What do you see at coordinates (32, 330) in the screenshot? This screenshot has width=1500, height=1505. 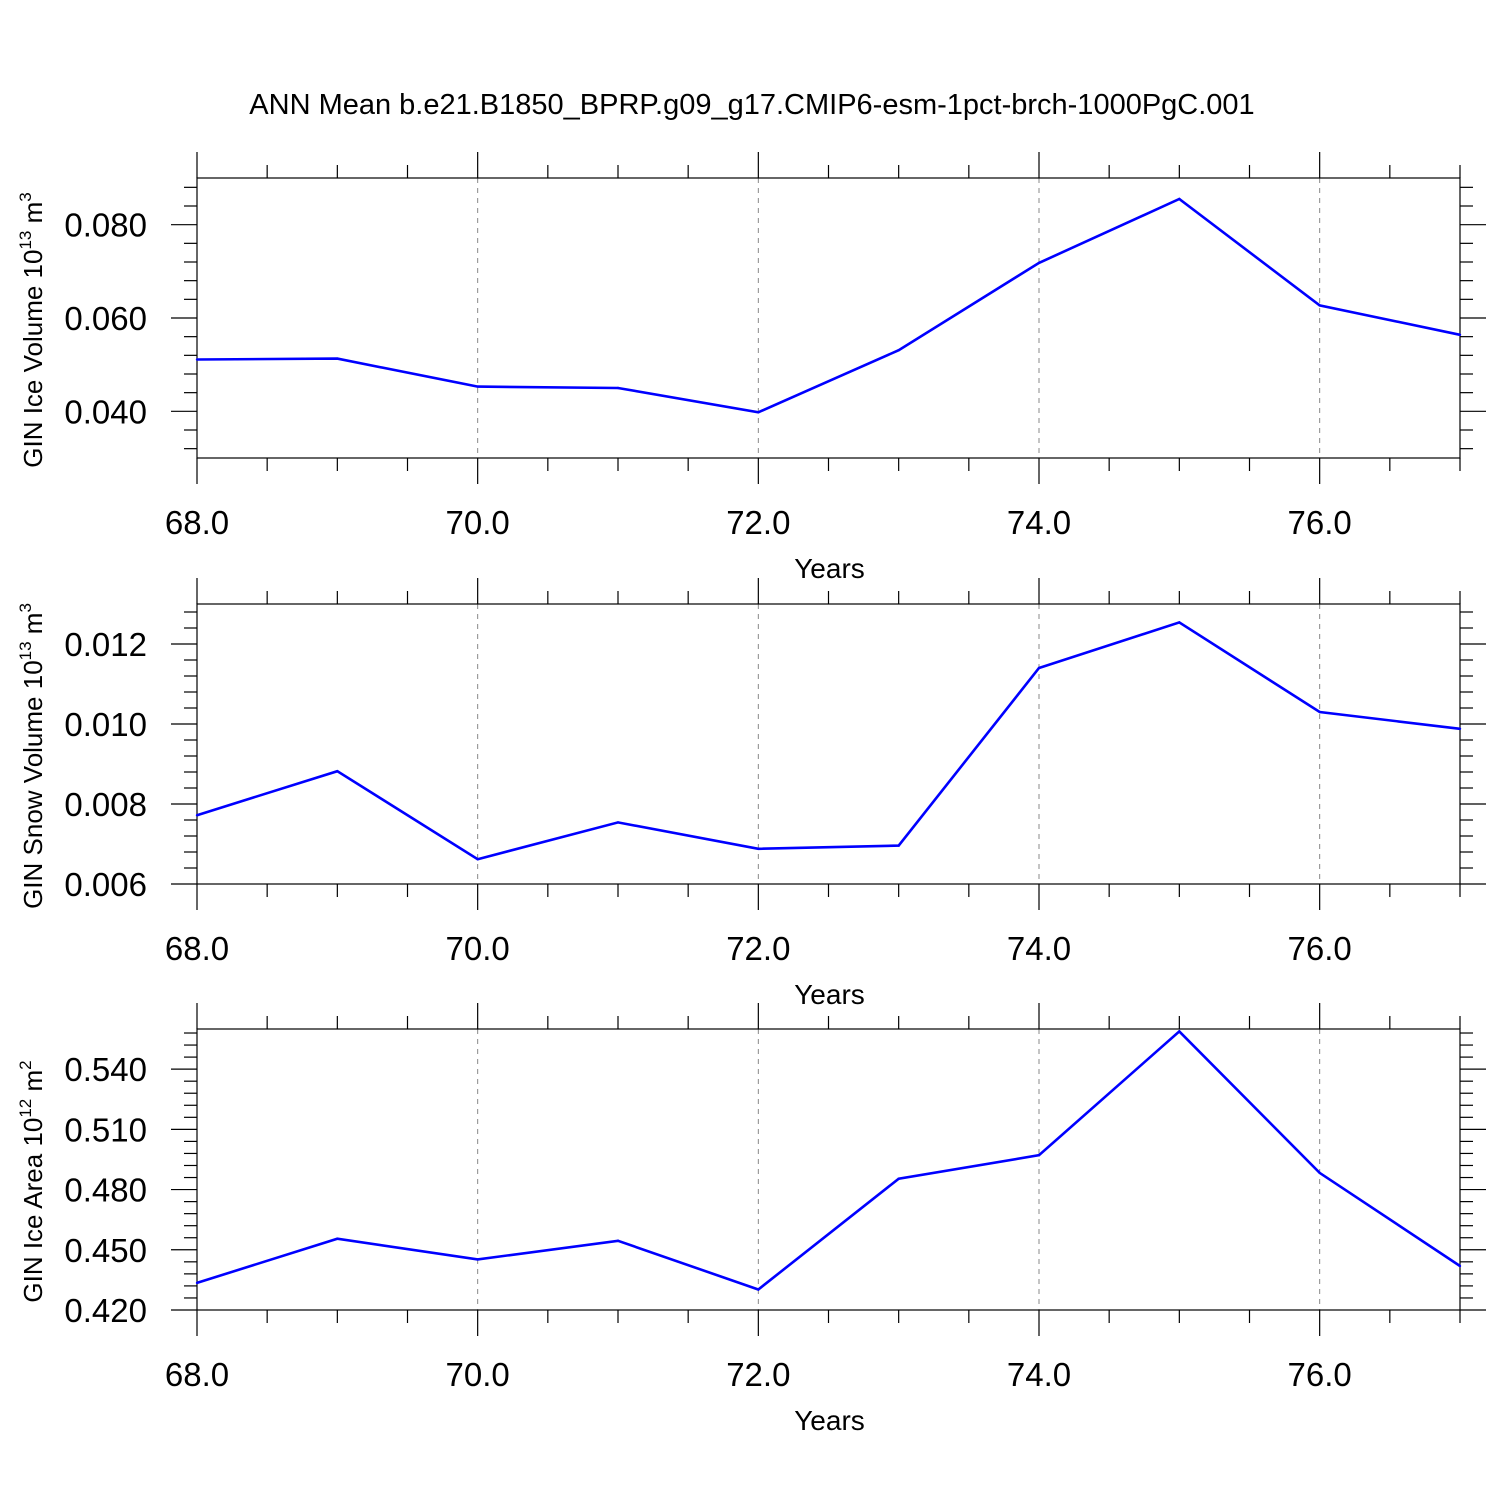 I see `y-axis-label: GIN Ice Volume 1013 m3` at bounding box center [32, 330].